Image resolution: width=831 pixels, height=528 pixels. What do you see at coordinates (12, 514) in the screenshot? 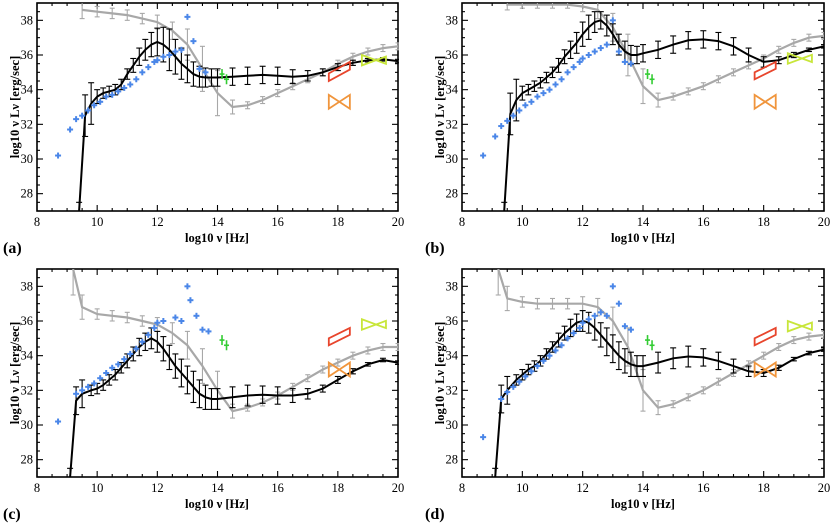
I see `panel-label: (c)` at bounding box center [12, 514].